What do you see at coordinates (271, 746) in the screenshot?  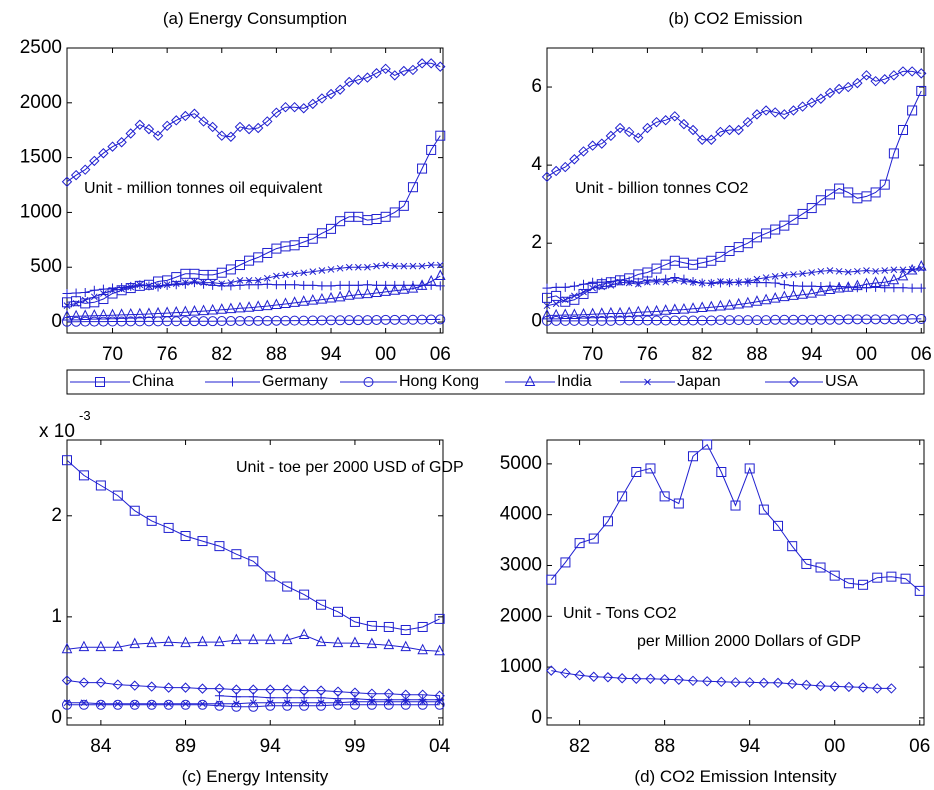 I see `x-tick-label: 94` at bounding box center [271, 746].